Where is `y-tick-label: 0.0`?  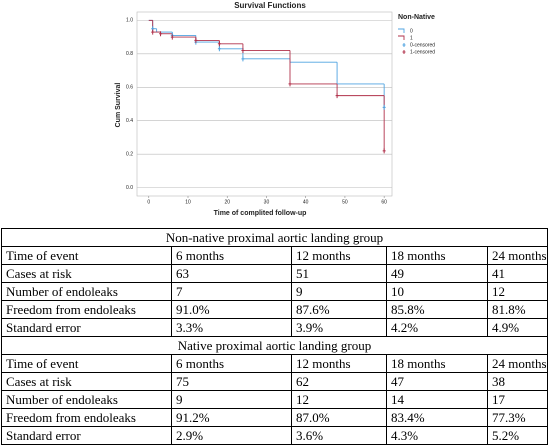 y-tick-label: 0.0 is located at coordinates (129, 188).